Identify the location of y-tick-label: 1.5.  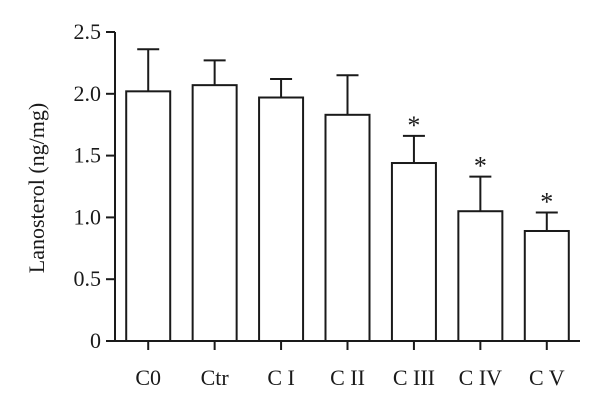
(88, 155).